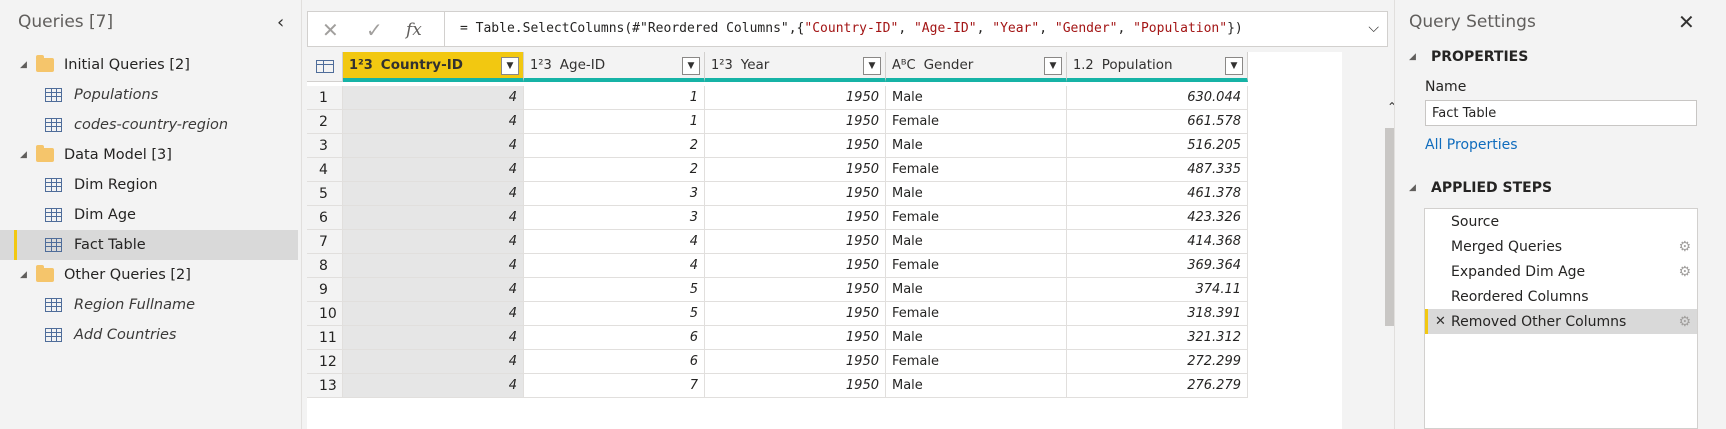 The height and width of the screenshot is (429, 1726). What do you see at coordinates (149, 305) in the screenshot?
I see `query-item: Region Fullname` at bounding box center [149, 305].